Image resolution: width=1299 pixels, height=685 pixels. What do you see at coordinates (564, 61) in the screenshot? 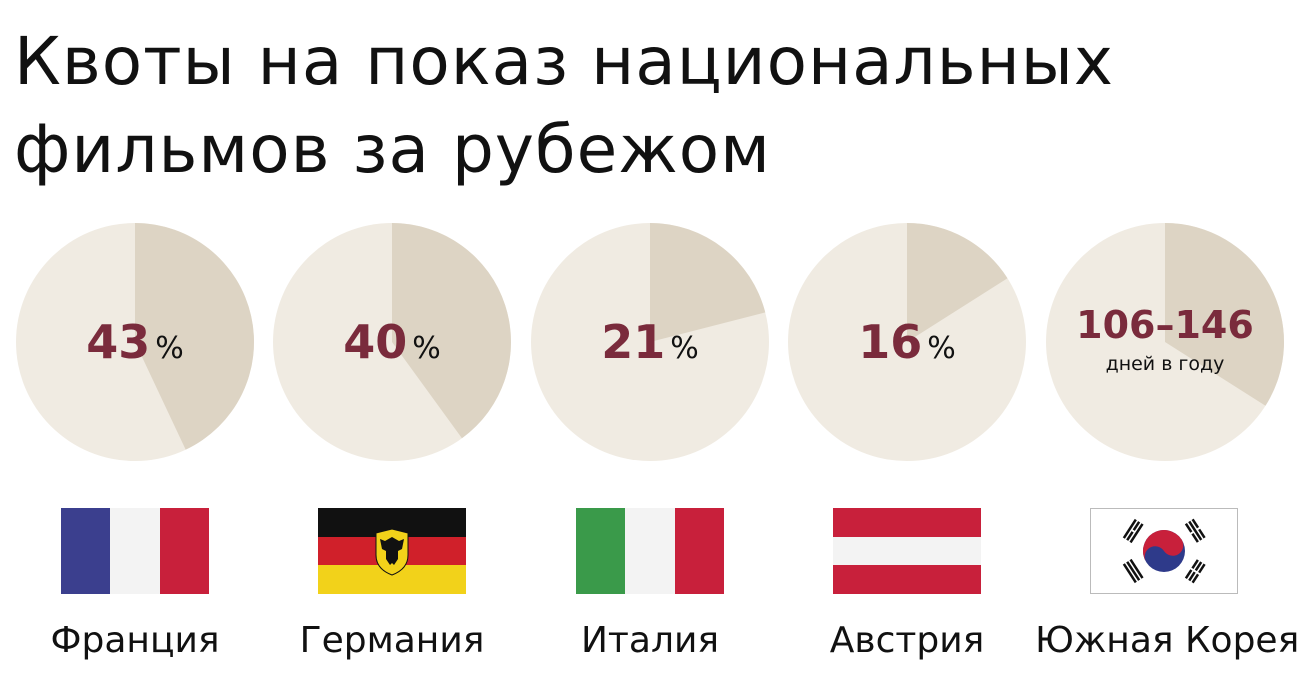
I see `title-line-1: Квоты на показ национальных` at bounding box center [564, 61].